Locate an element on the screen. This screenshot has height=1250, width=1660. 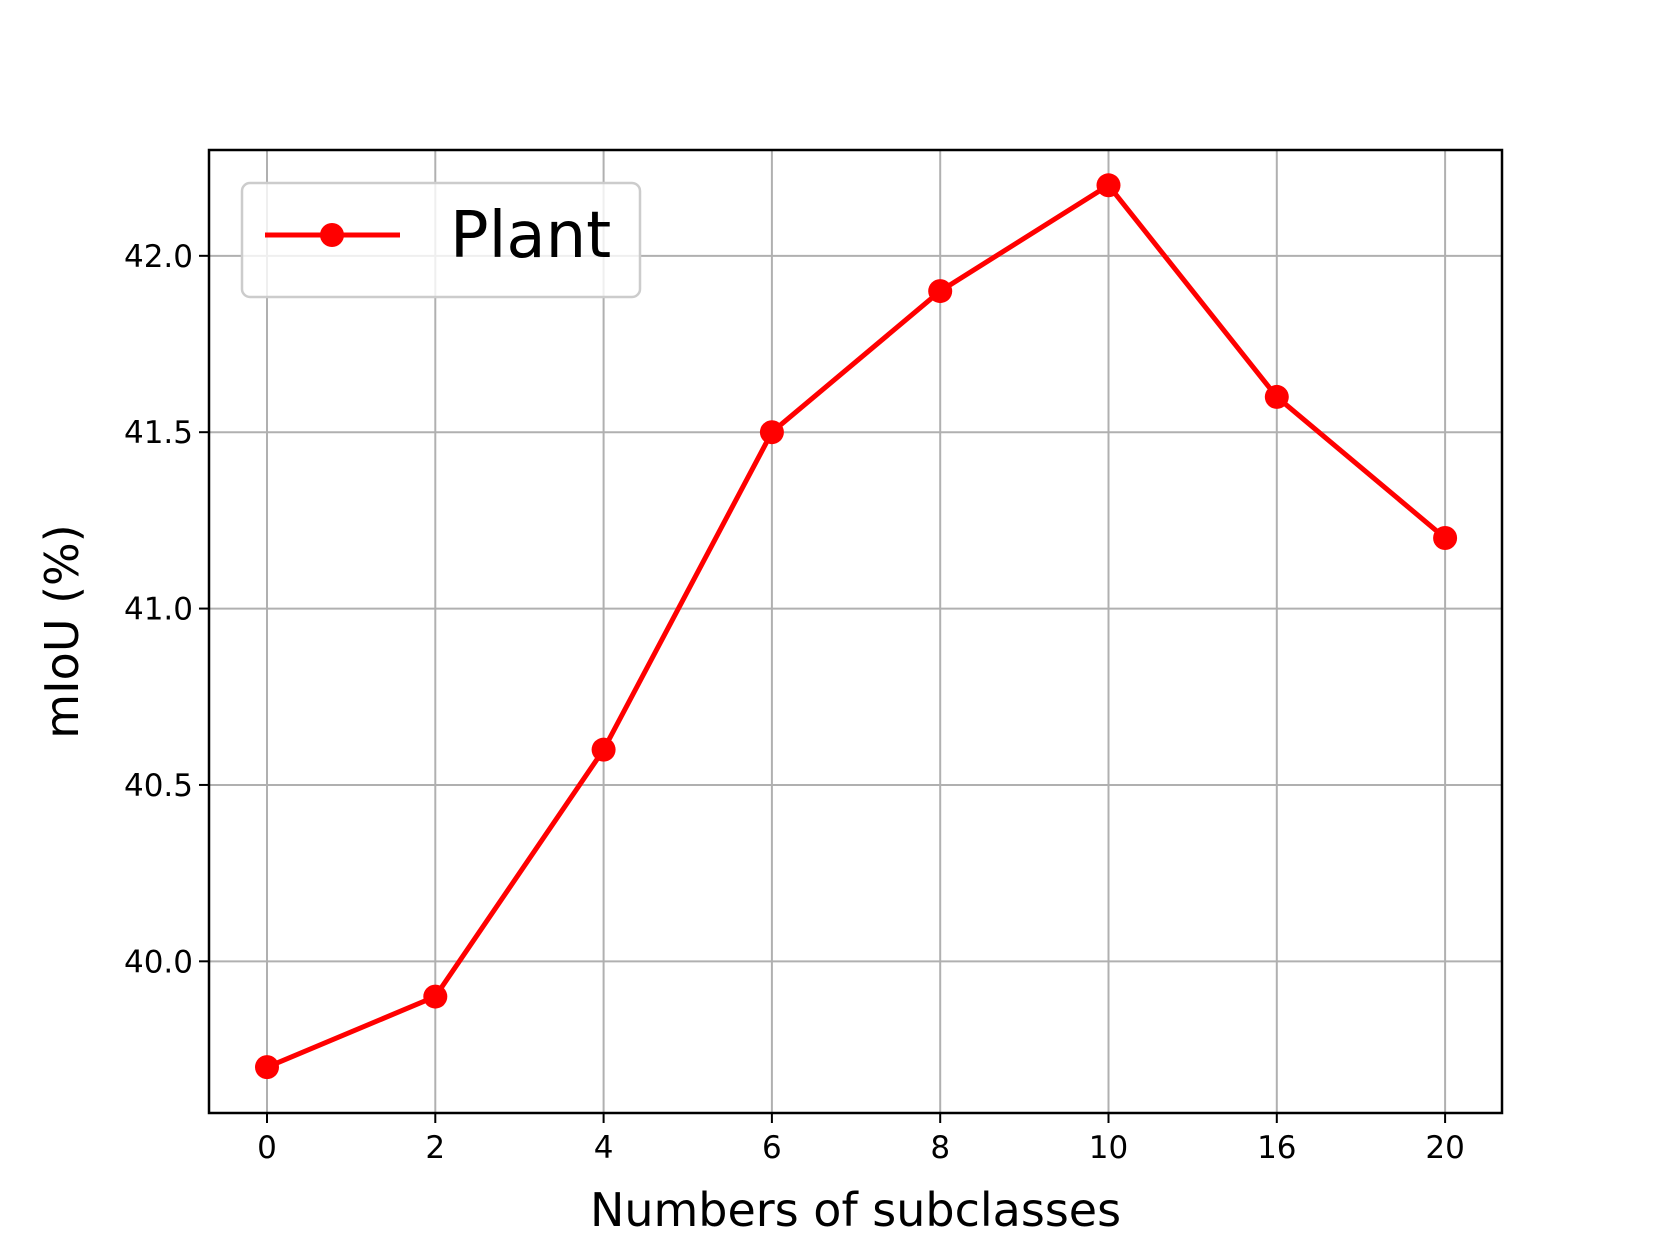
y-tick-label: 41.5 is located at coordinates (158, 433).